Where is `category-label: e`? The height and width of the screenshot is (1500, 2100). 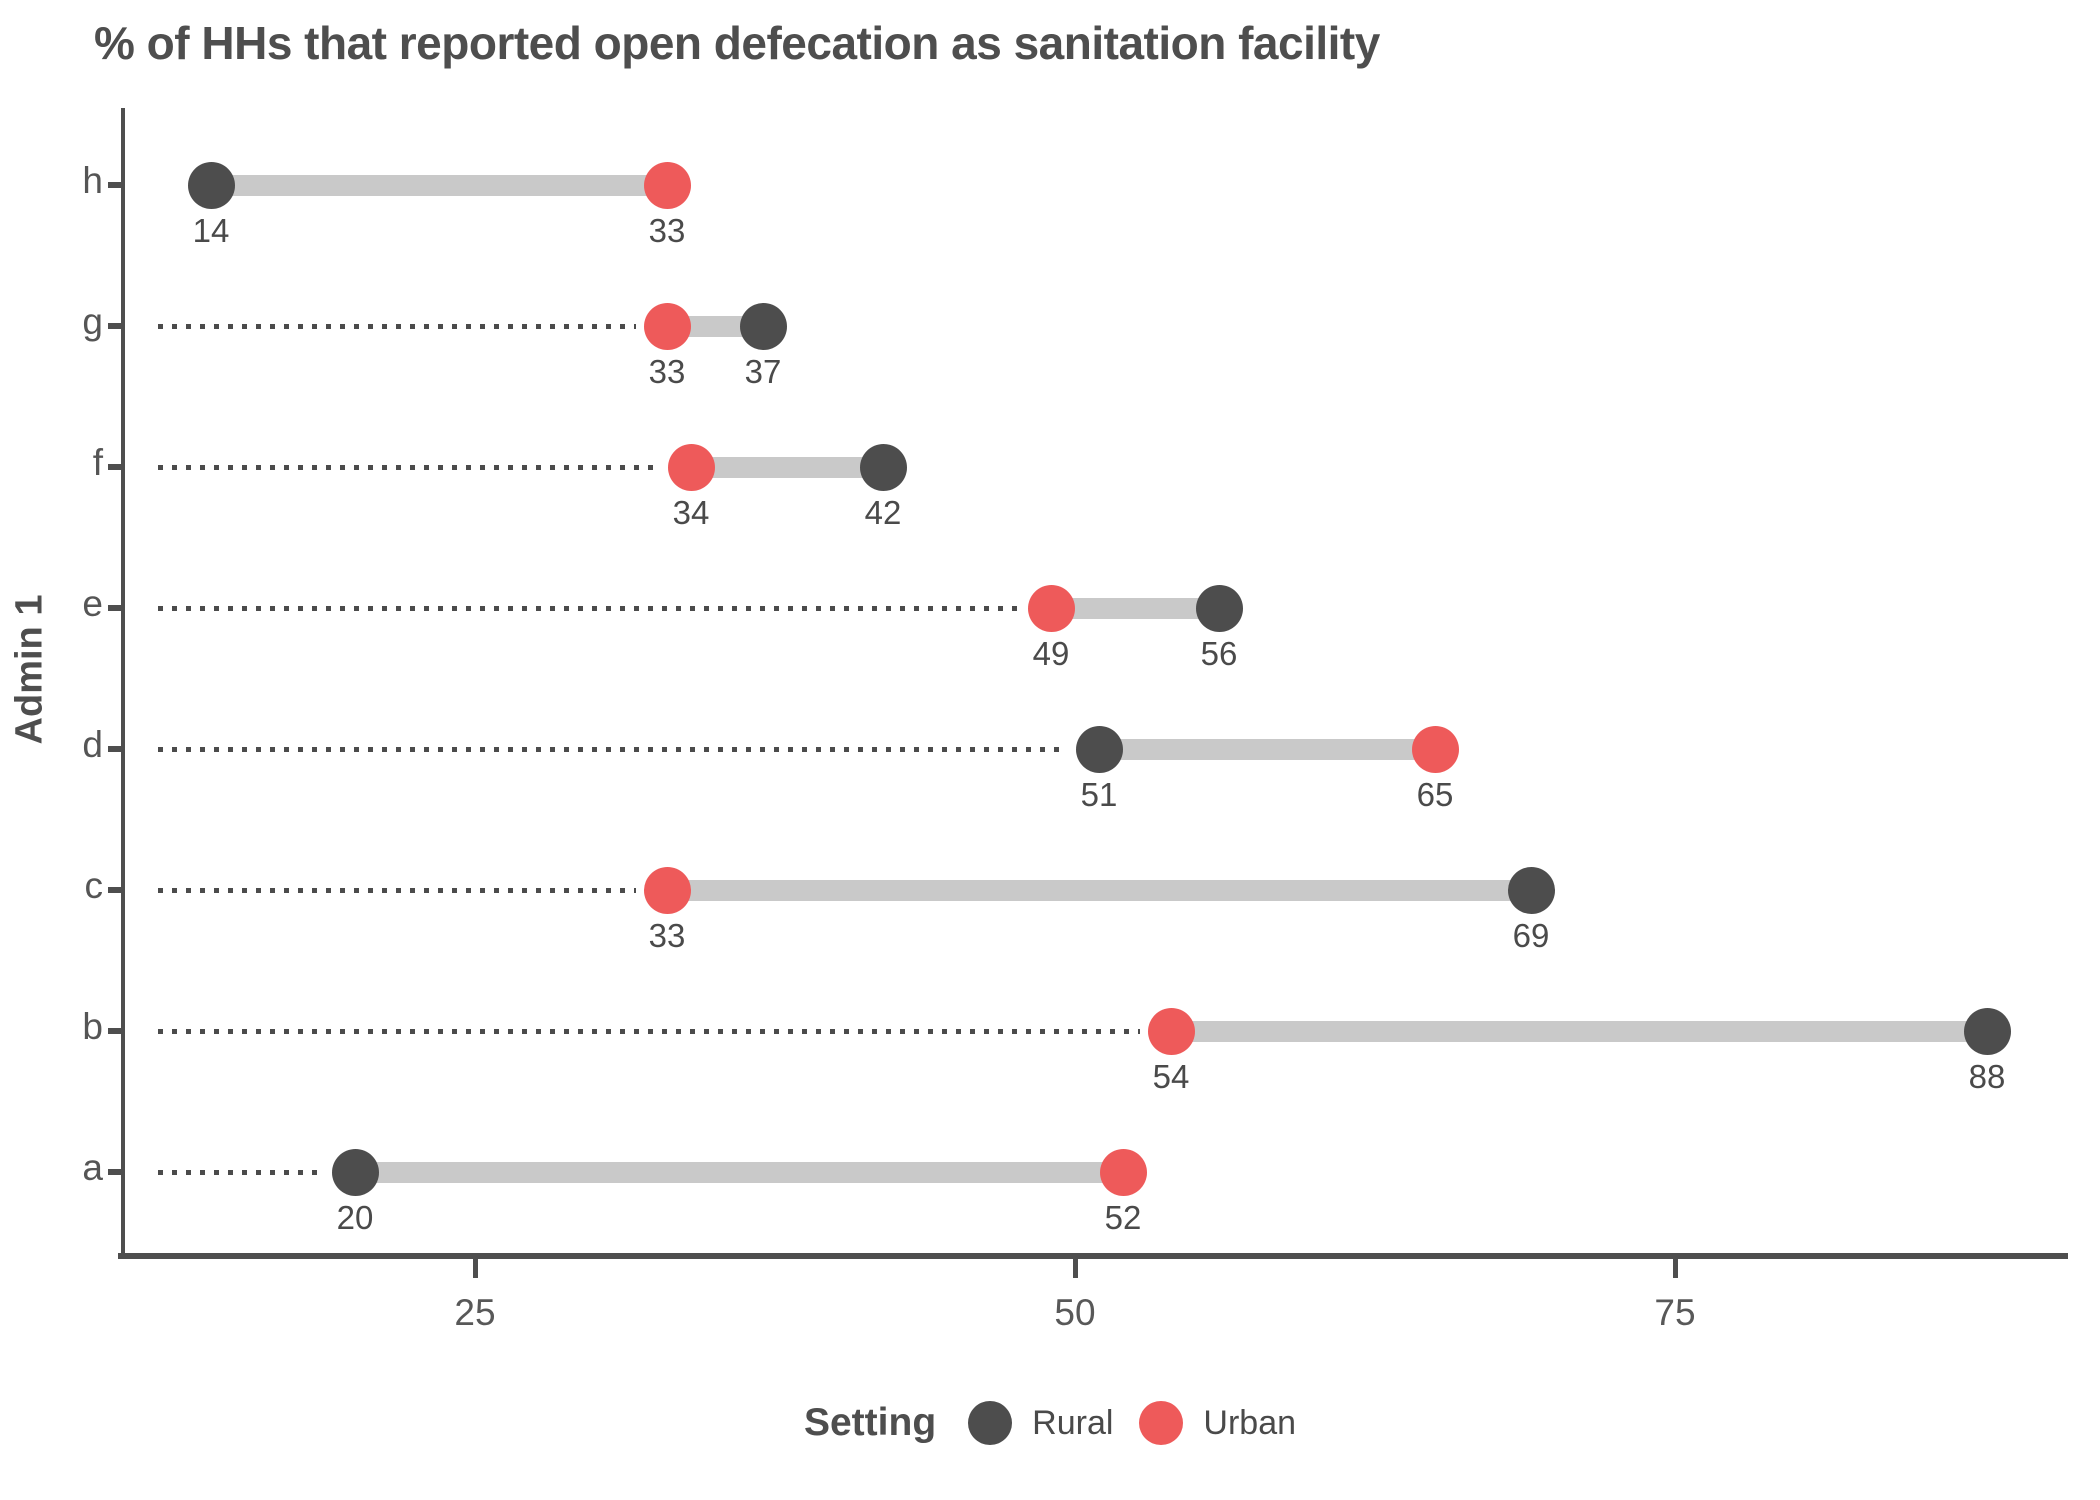
category-label: e is located at coordinates (92, 603).